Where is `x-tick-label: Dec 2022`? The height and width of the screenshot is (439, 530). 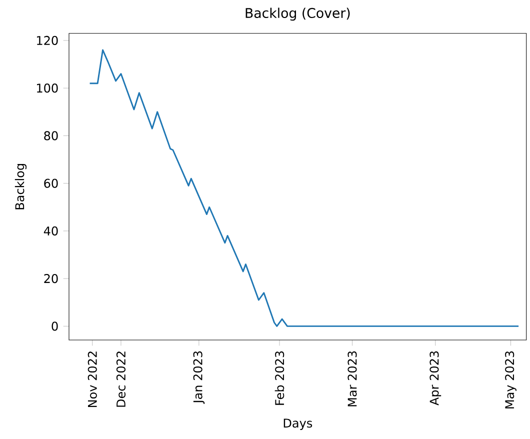
x-tick-label: Dec 2022 is located at coordinates (121, 379).